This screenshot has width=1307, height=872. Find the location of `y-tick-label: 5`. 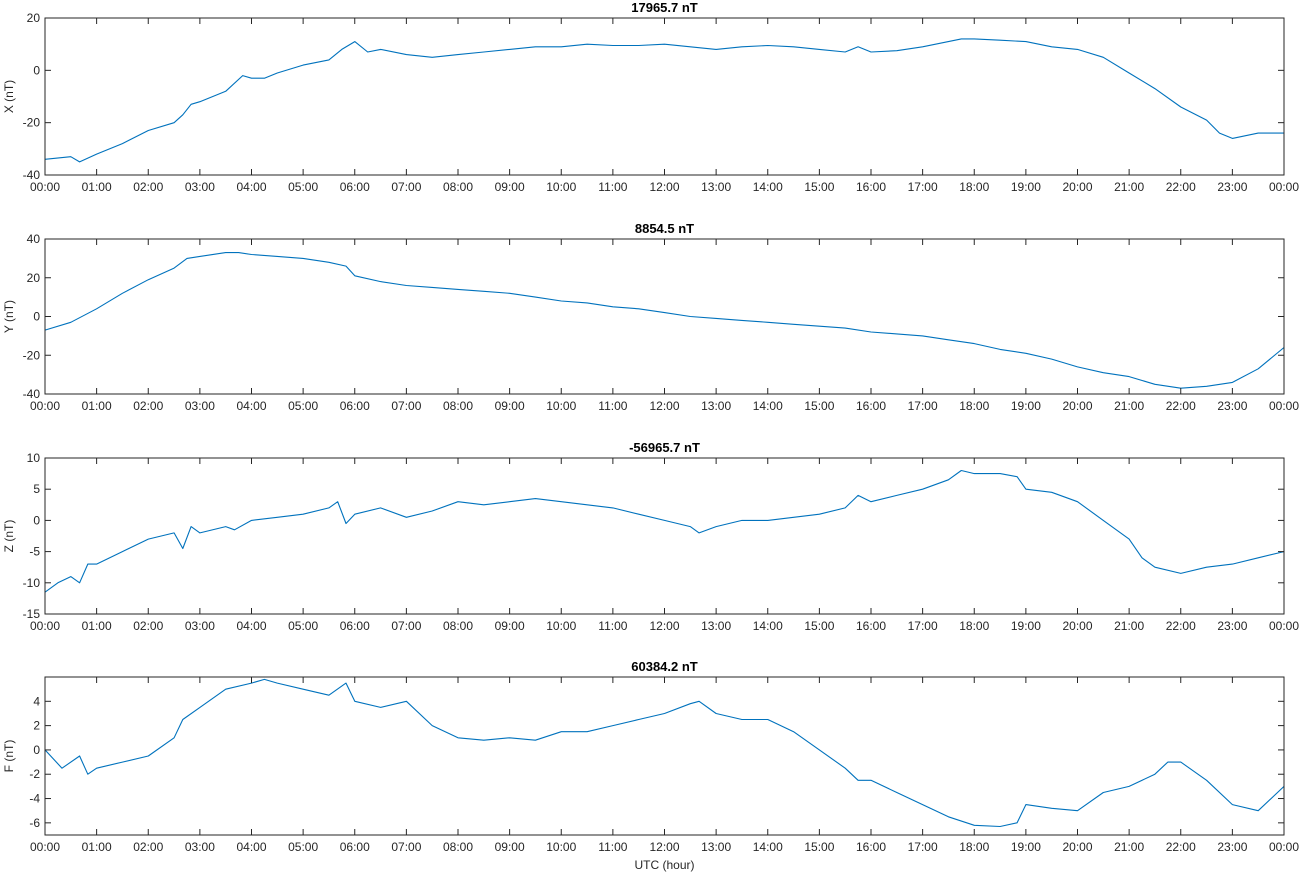

y-tick-label: 5 is located at coordinates (36, 489).